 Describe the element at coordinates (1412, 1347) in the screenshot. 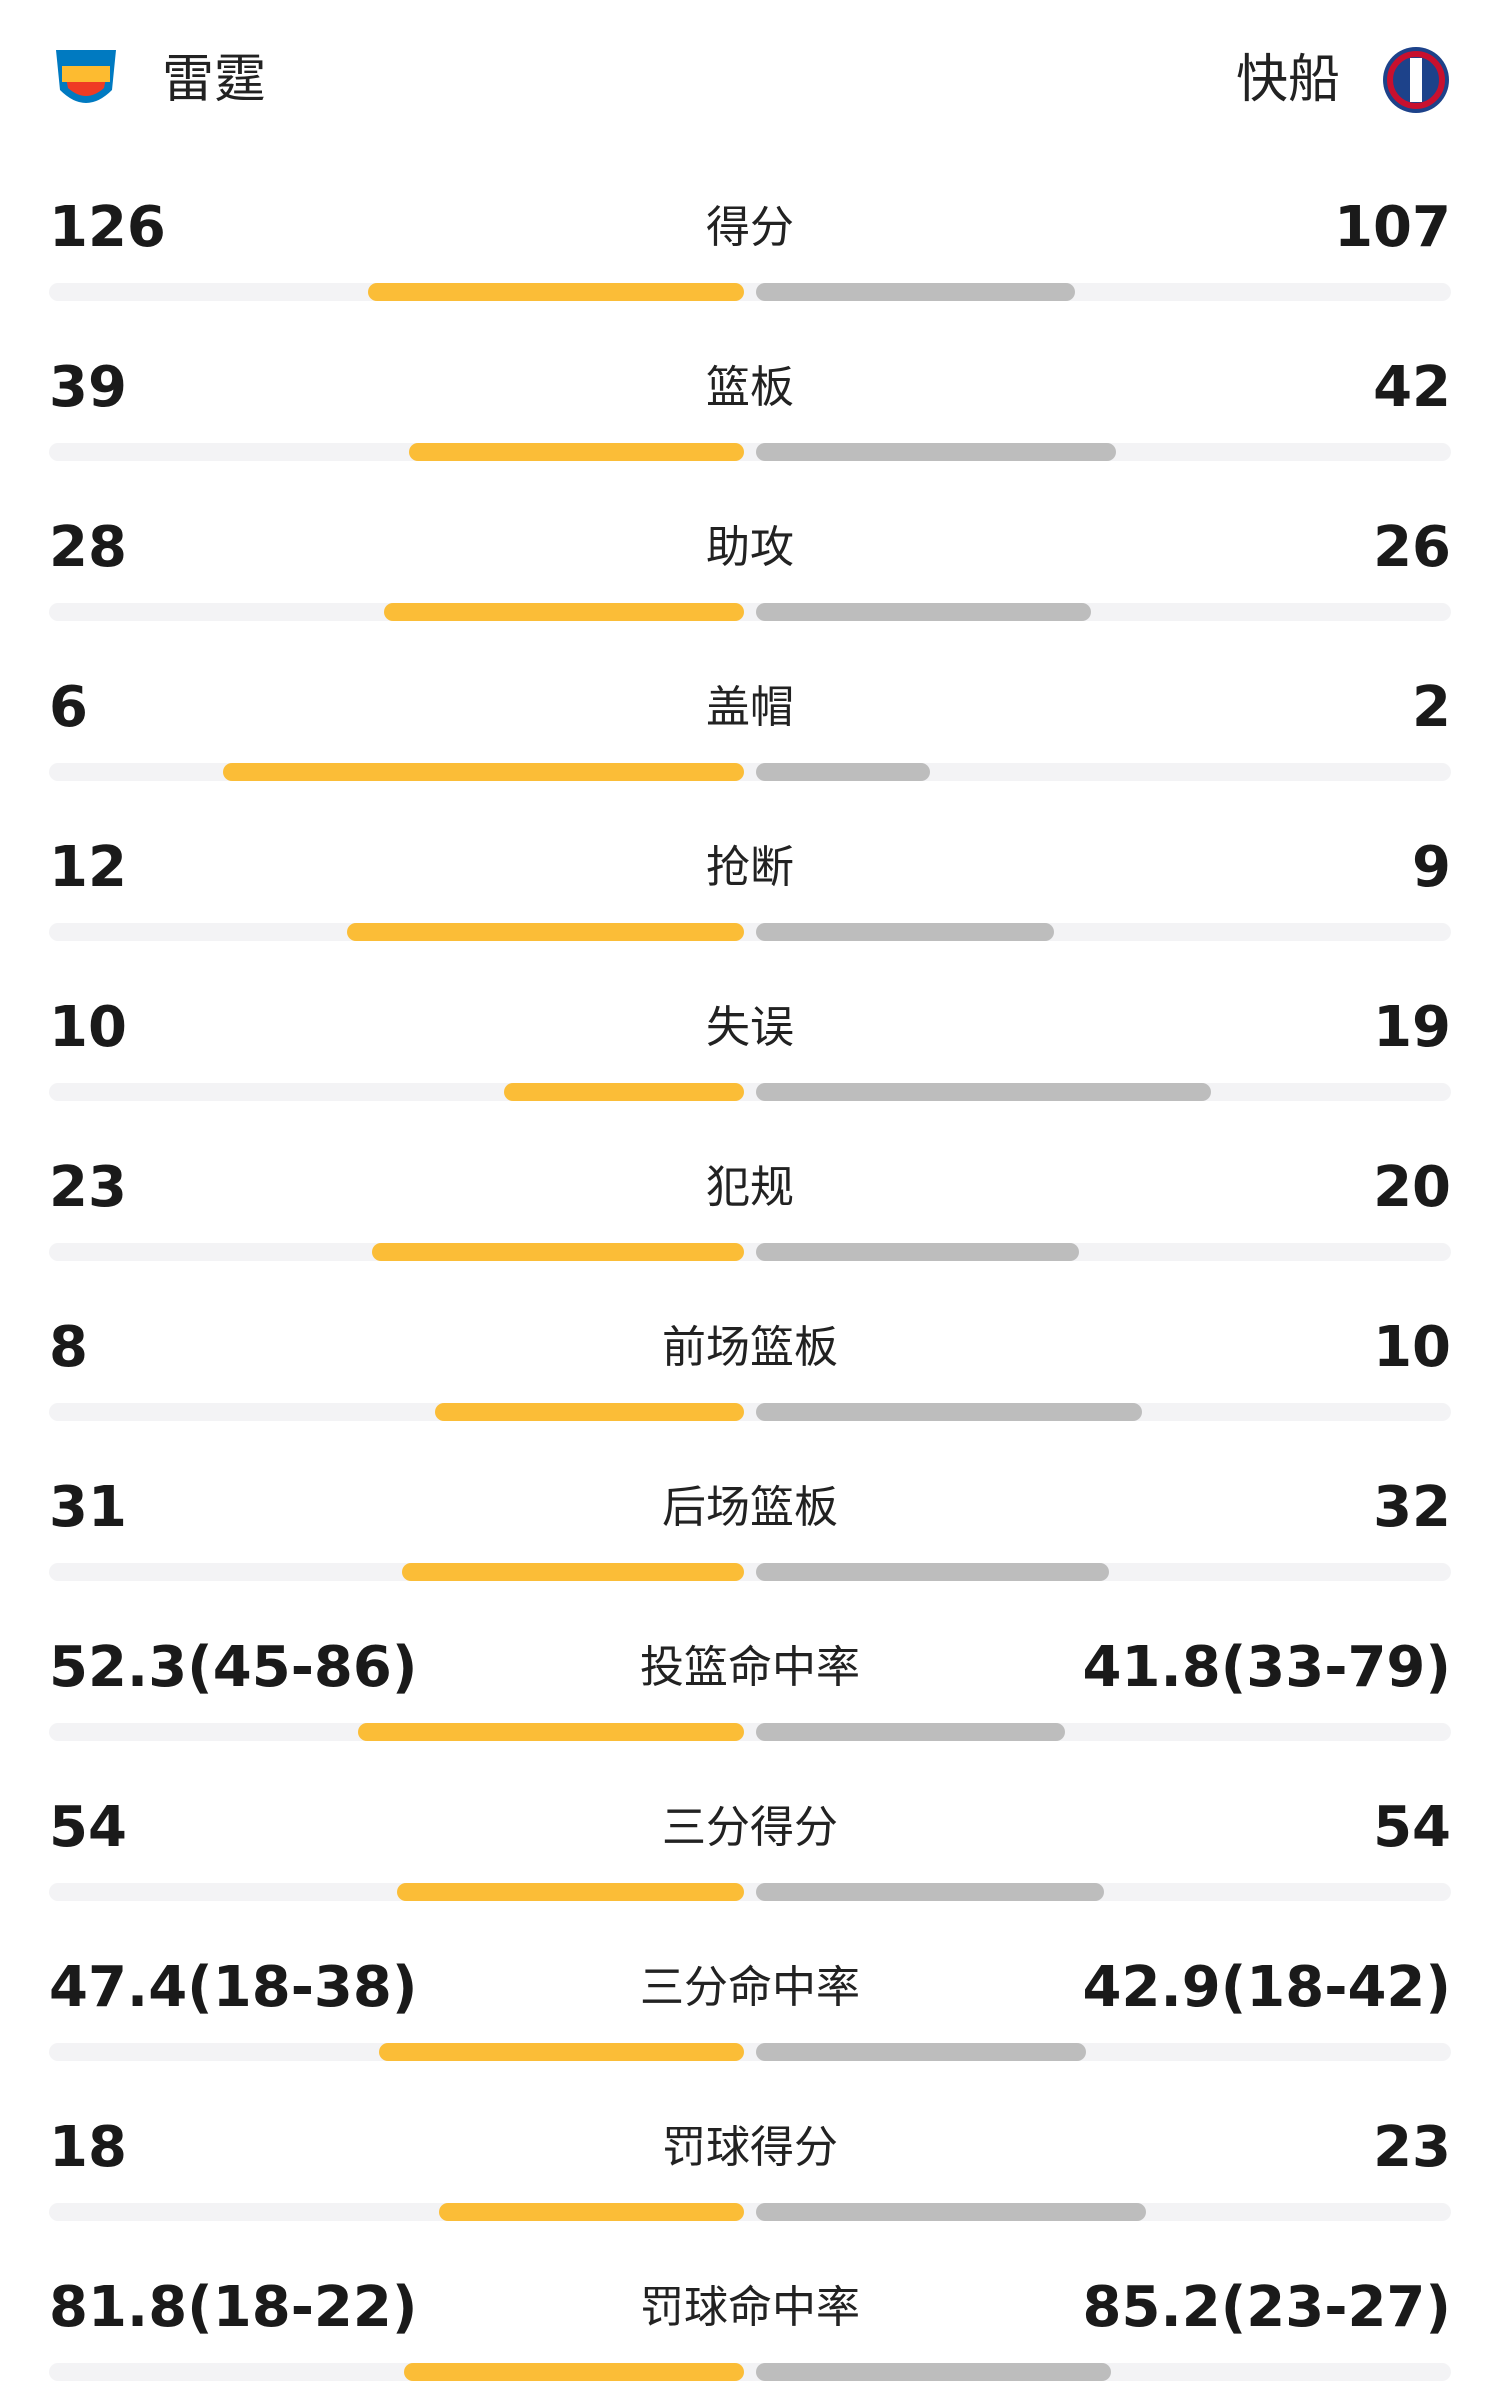

I see `away-value: 10` at that location.